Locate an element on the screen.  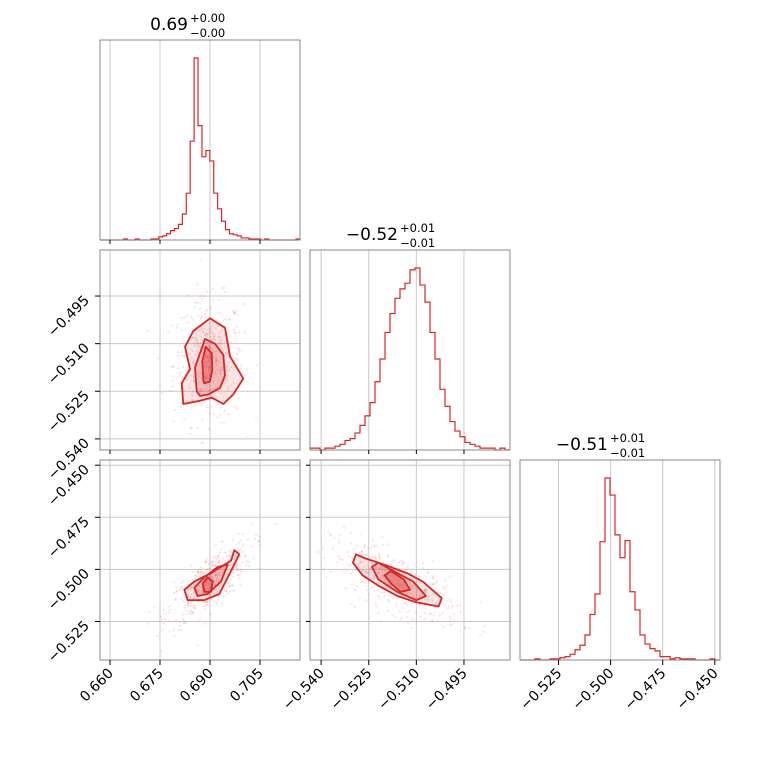
title-param-1-value: 0.69 is located at coordinates (169, 25).